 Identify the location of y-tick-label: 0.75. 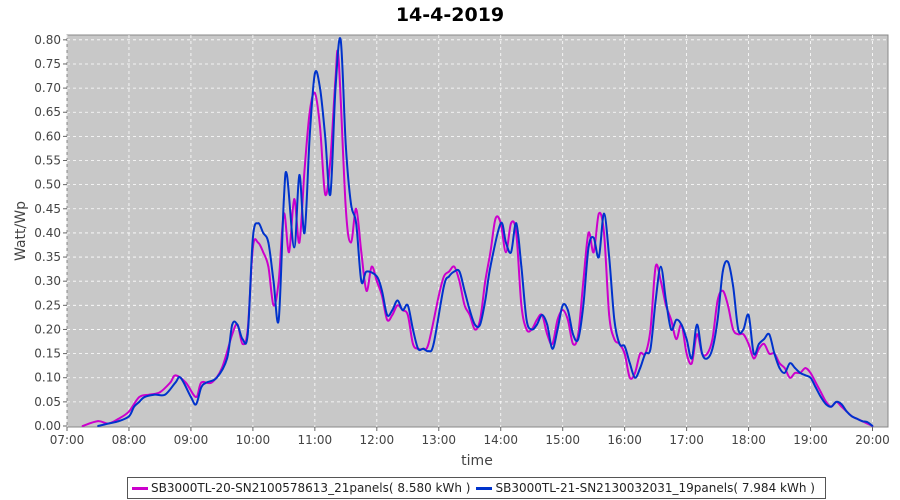
(47, 64).